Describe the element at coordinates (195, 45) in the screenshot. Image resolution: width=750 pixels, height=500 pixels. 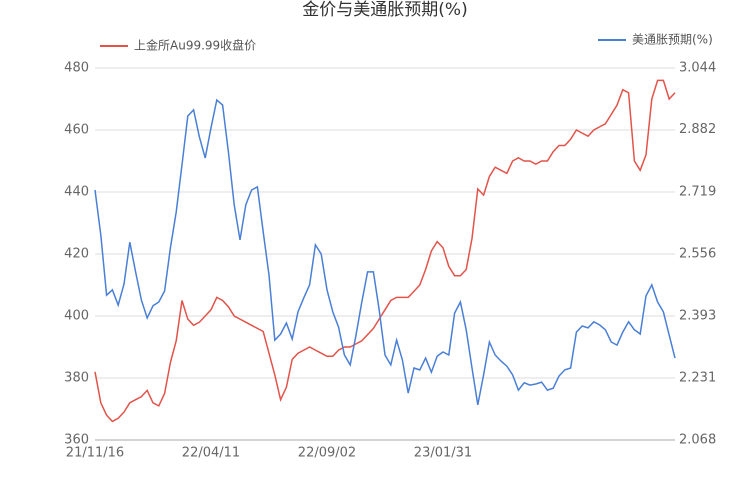
I see `legend-label: 上金所Au99.99收盘价` at that location.